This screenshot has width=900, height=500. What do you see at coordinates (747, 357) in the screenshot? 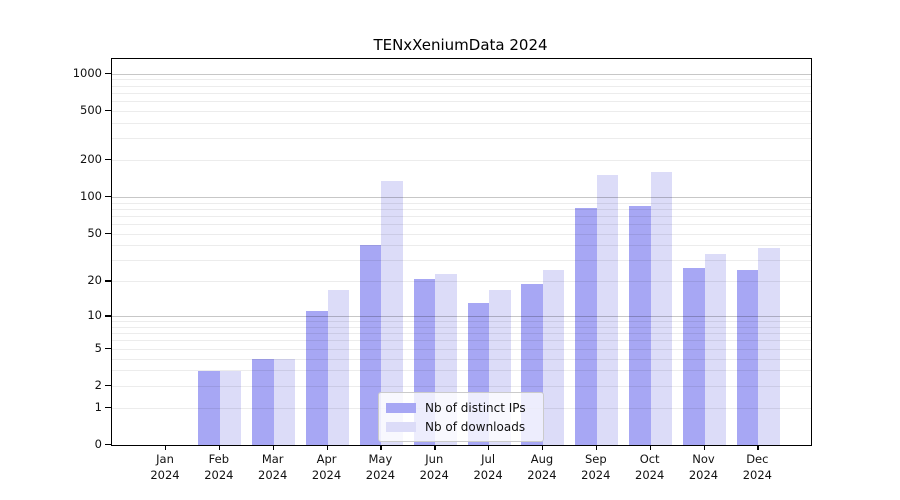
I see `bar-distinct-ips-dec` at bounding box center [747, 357].